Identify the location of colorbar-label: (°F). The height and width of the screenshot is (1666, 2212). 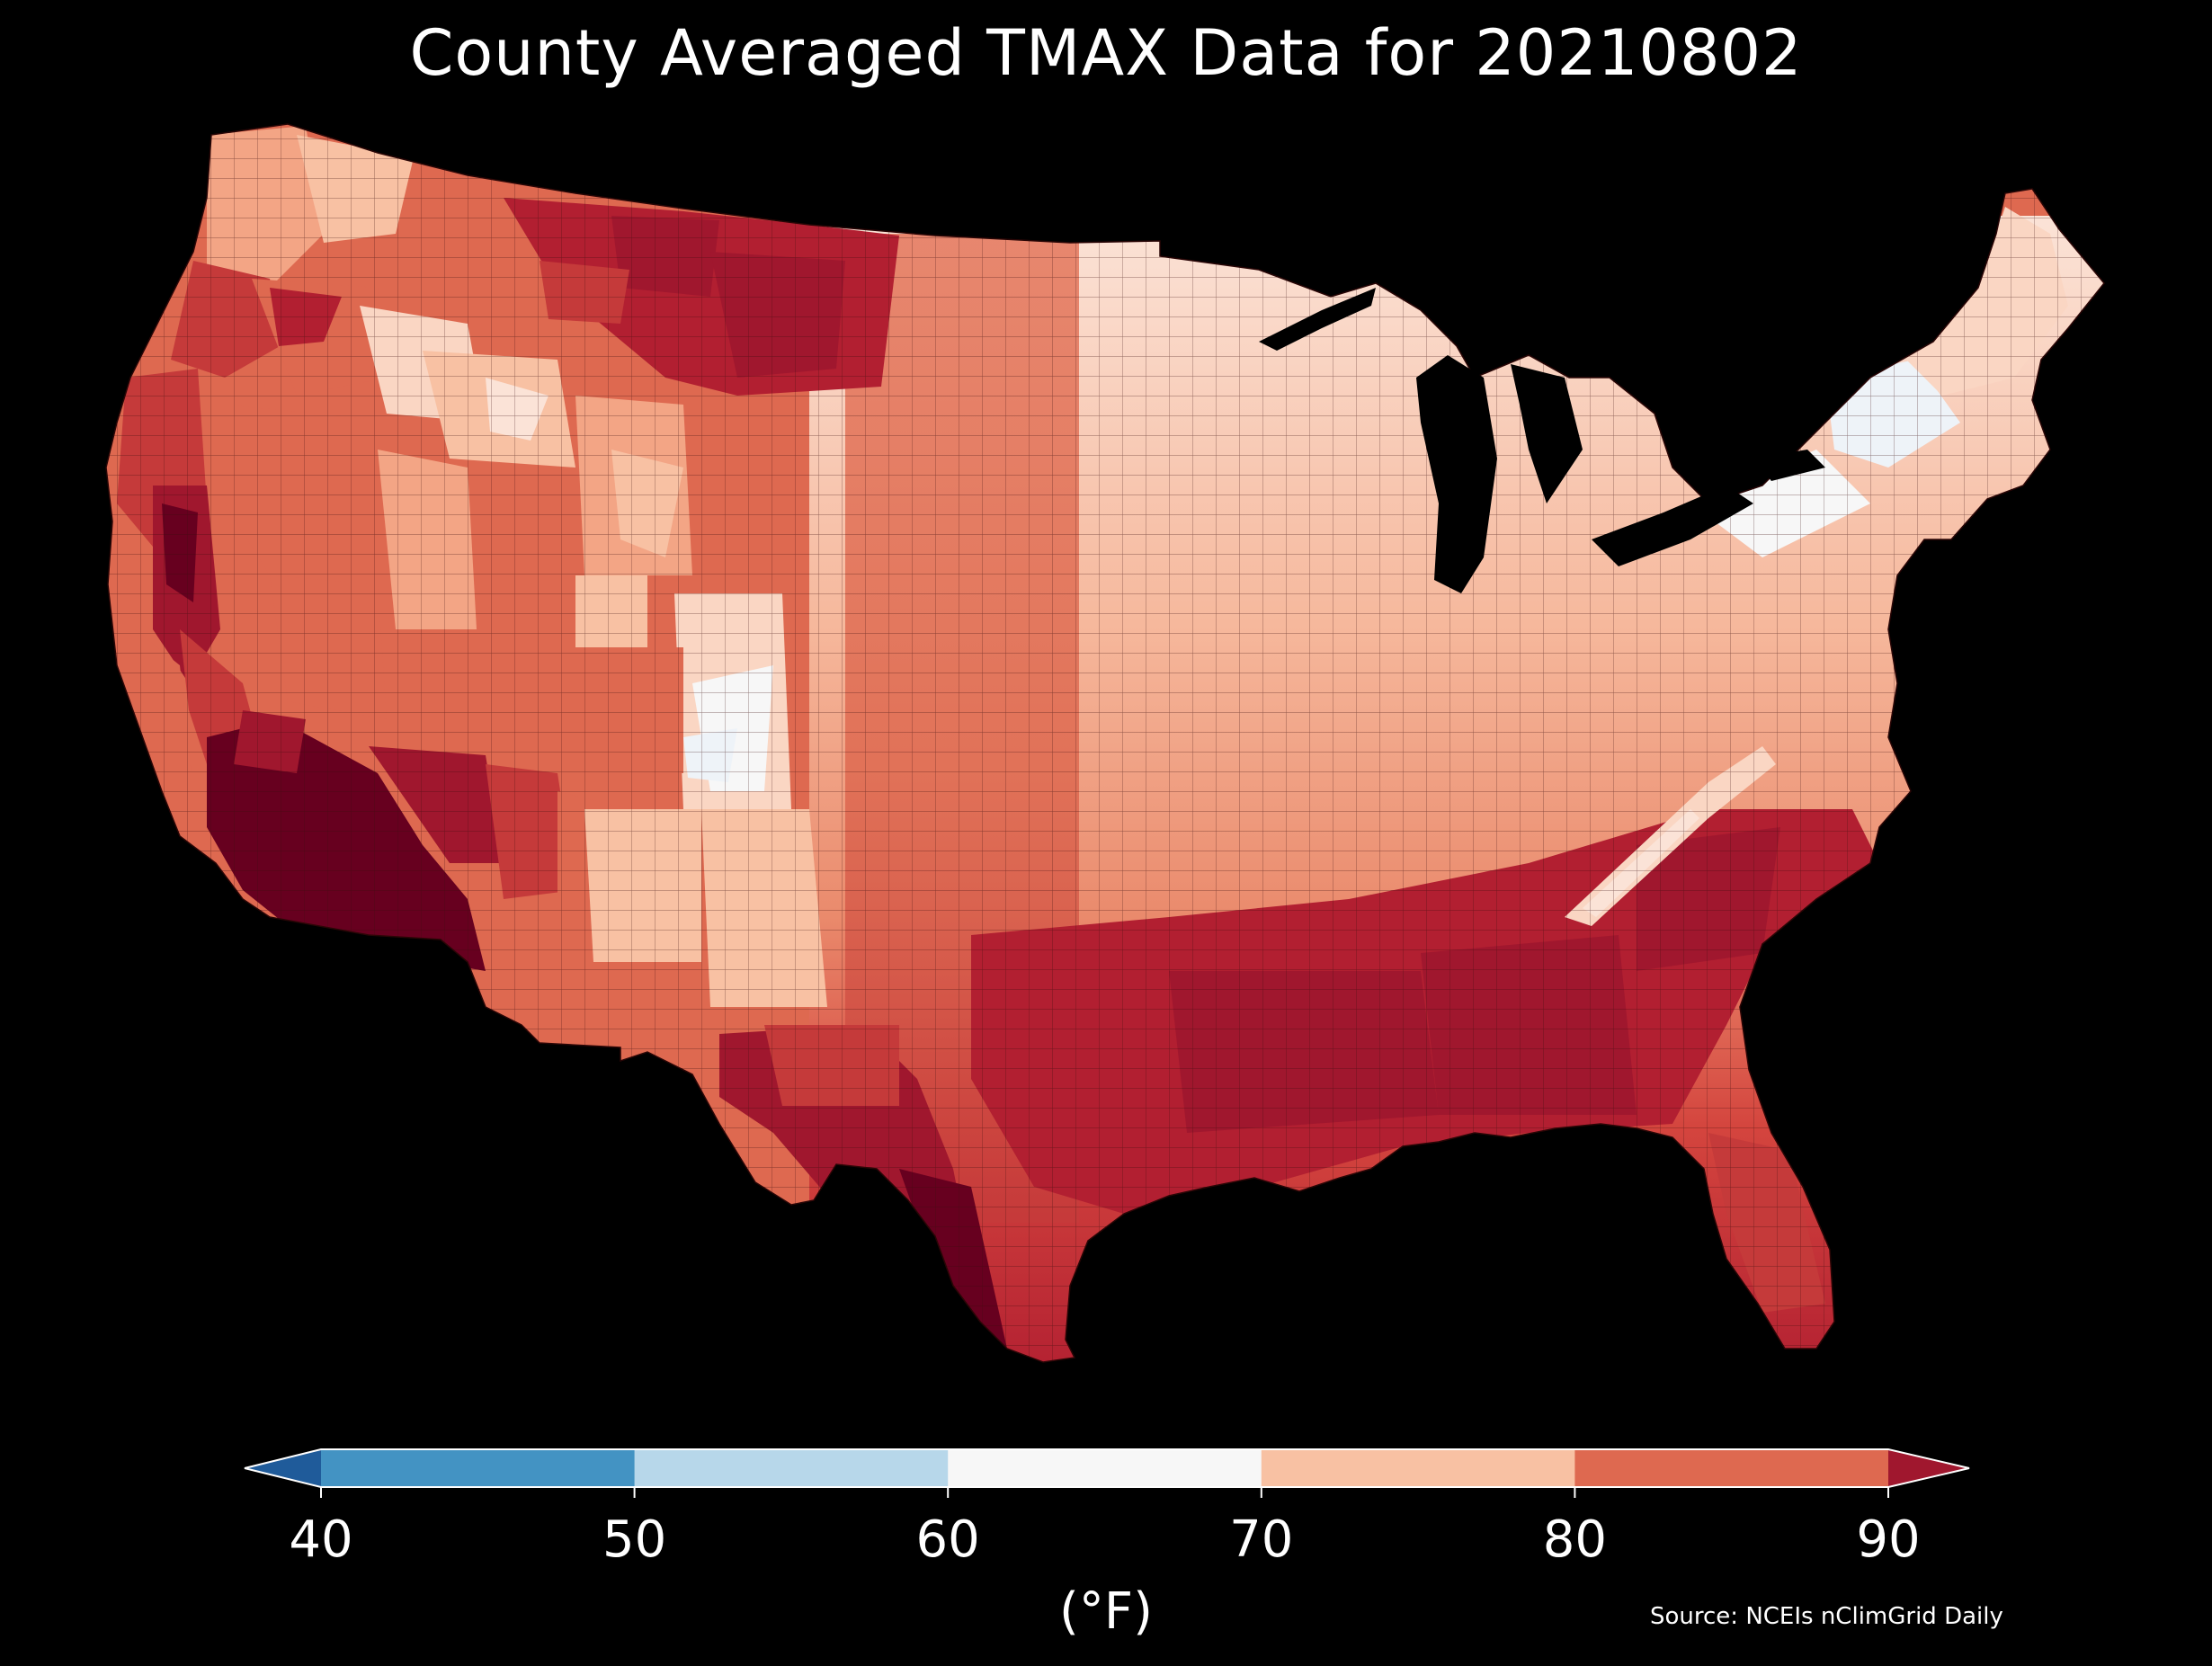
(1106, 1612).